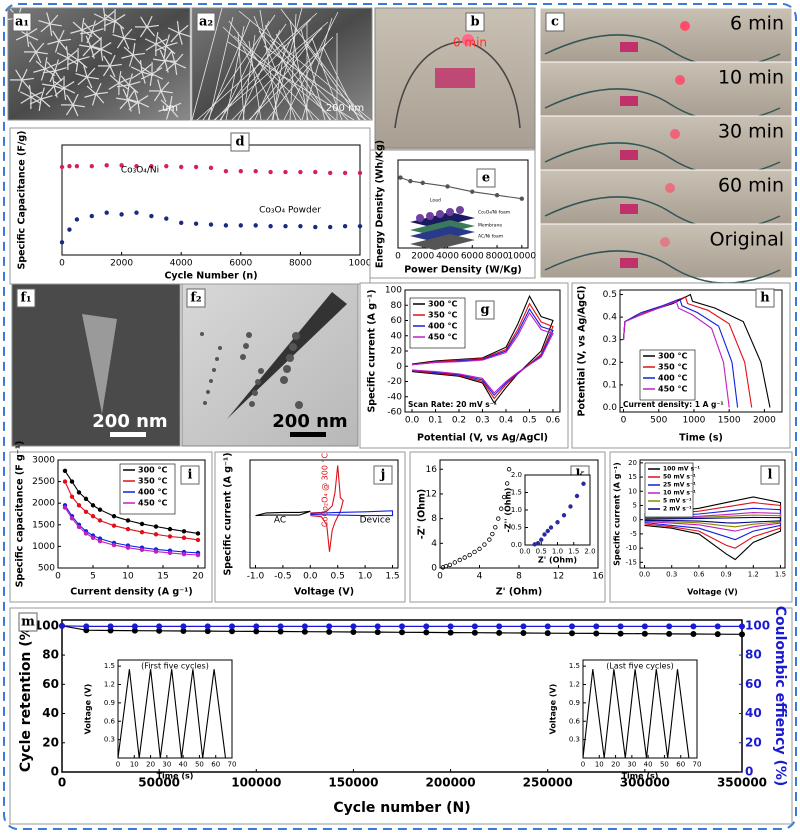 This screenshot has width=800, height=833. What do you see at coordinates (345, 108) in the screenshot?
I see `scale-label: 200 nm` at bounding box center [345, 108].